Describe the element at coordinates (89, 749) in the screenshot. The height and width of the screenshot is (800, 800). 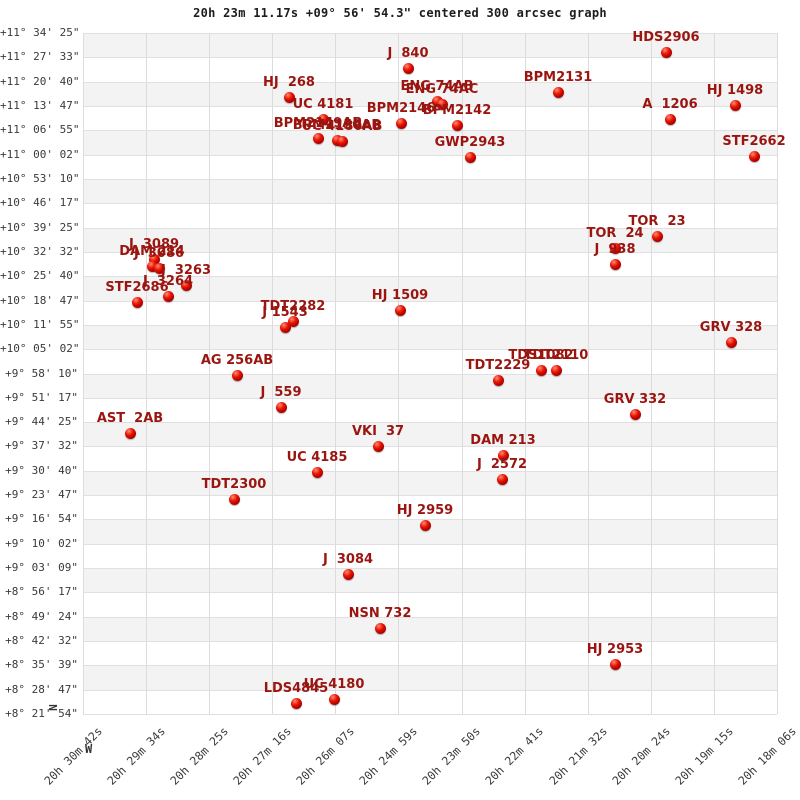
I see `compass-west-label: W` at that location.